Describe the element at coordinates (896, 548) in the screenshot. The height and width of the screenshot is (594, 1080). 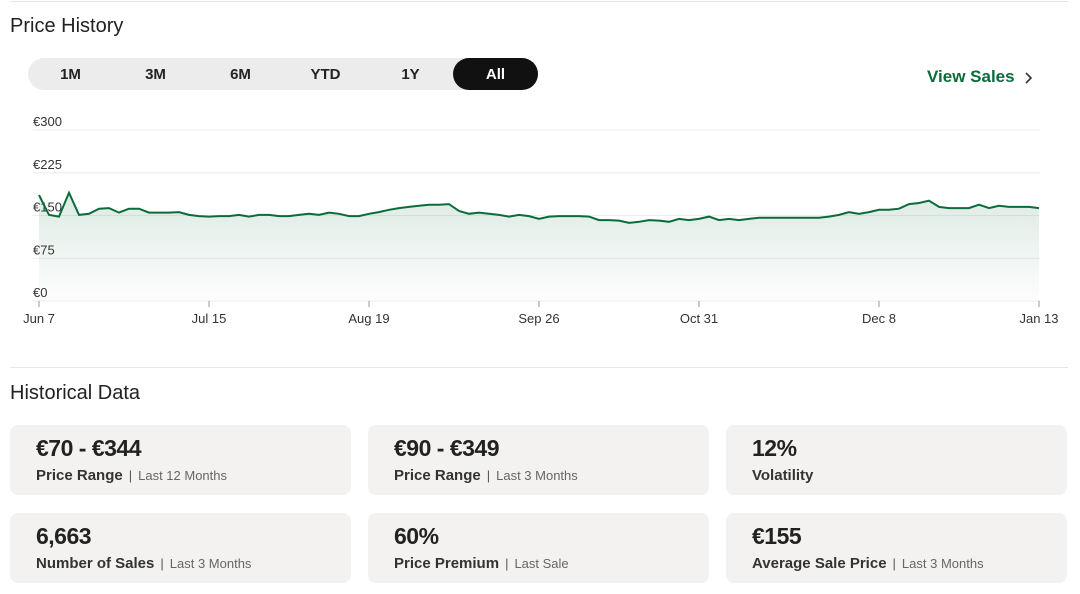
I see `stat-card: €155 Average Sale PriceLast 3 Months` at that location.